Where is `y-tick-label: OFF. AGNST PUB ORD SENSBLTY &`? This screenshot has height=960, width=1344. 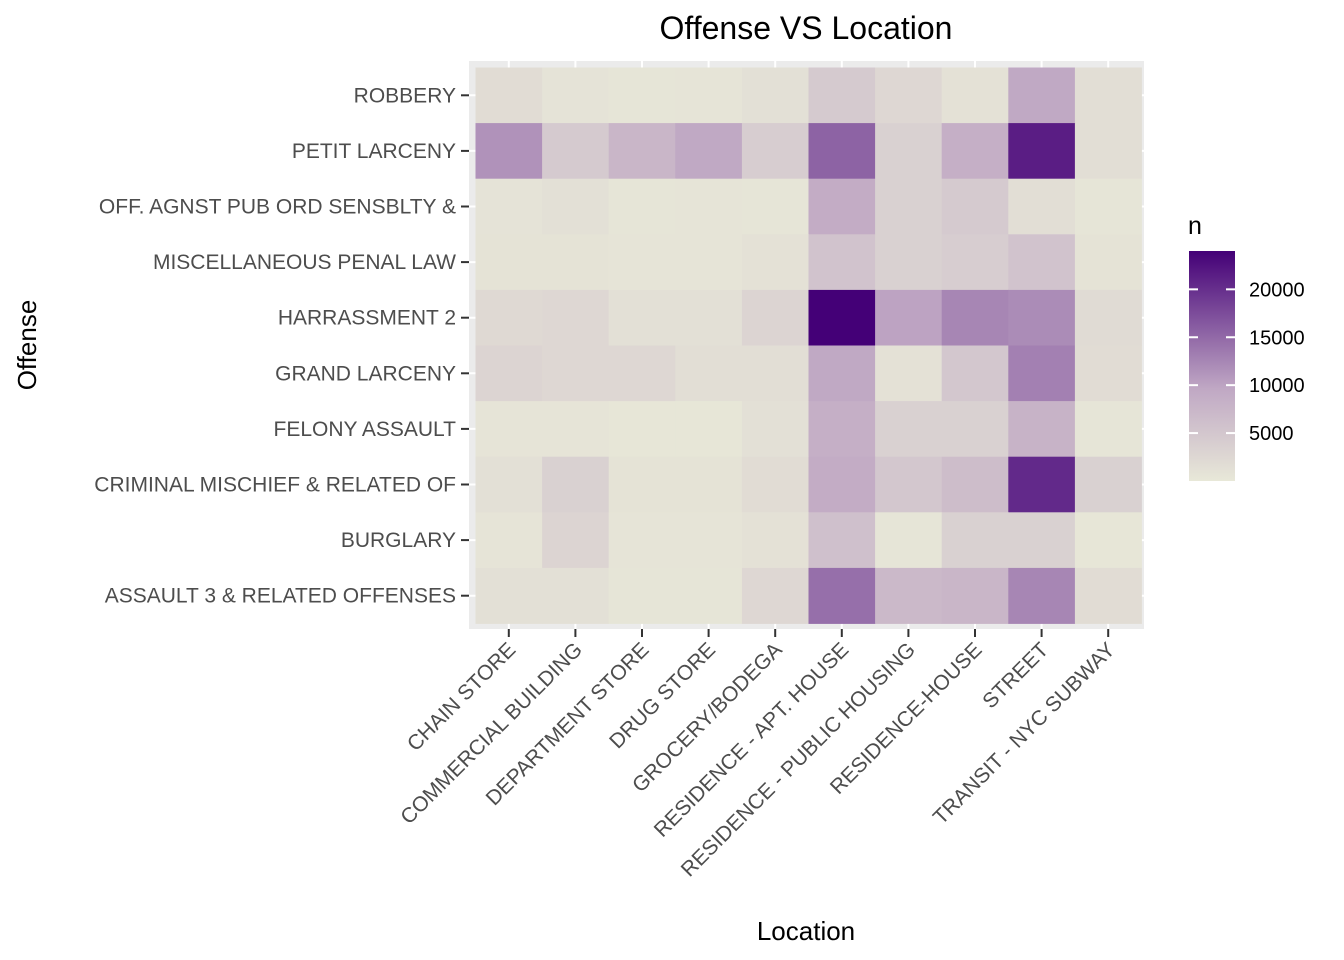 y-tick-label: OFF. AGNST PUB ORD SENSBLTY & is located at coordinates (277, 207).